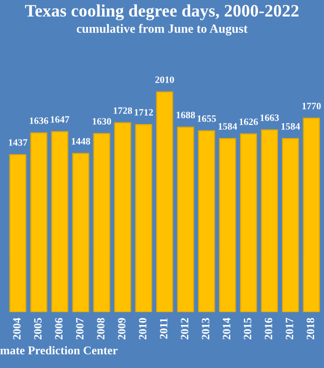  What do you see at coordinates (142, 329) in the screenshot?
I see `x-tick-label: 2010` at bounding box center [142, 329].